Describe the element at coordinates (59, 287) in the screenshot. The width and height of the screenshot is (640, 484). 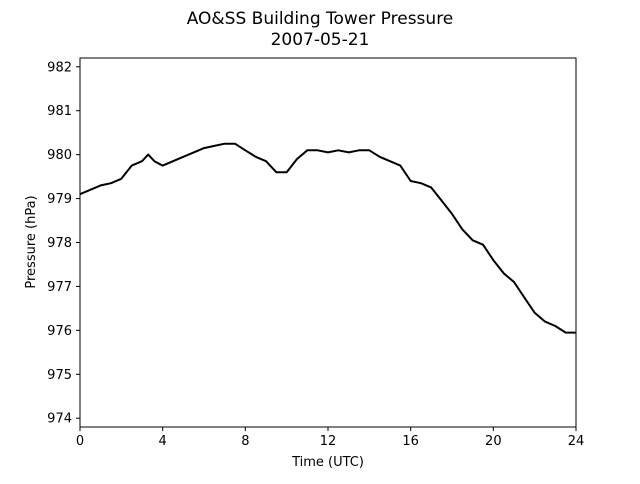
I see `y-tick-label: 977` at that location.